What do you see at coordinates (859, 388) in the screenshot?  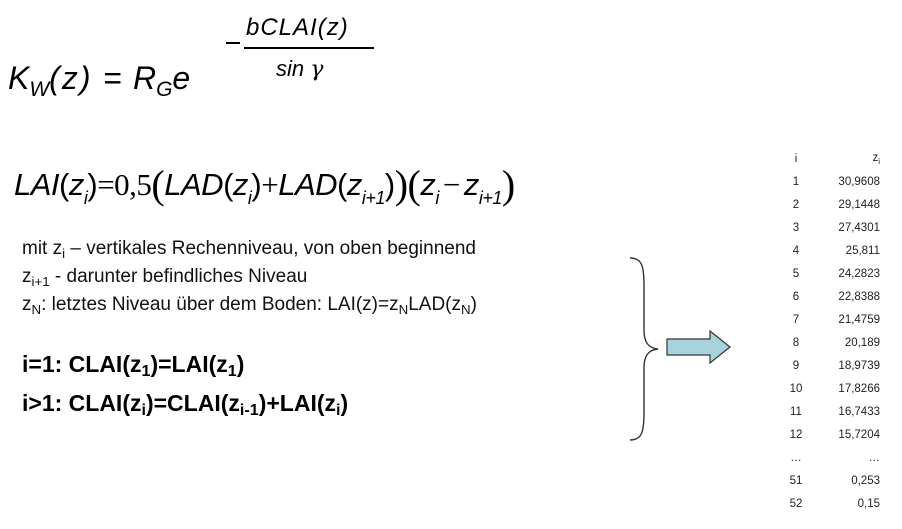 I see `row-z-value: 17,8266` at bounding box center [859, 388].